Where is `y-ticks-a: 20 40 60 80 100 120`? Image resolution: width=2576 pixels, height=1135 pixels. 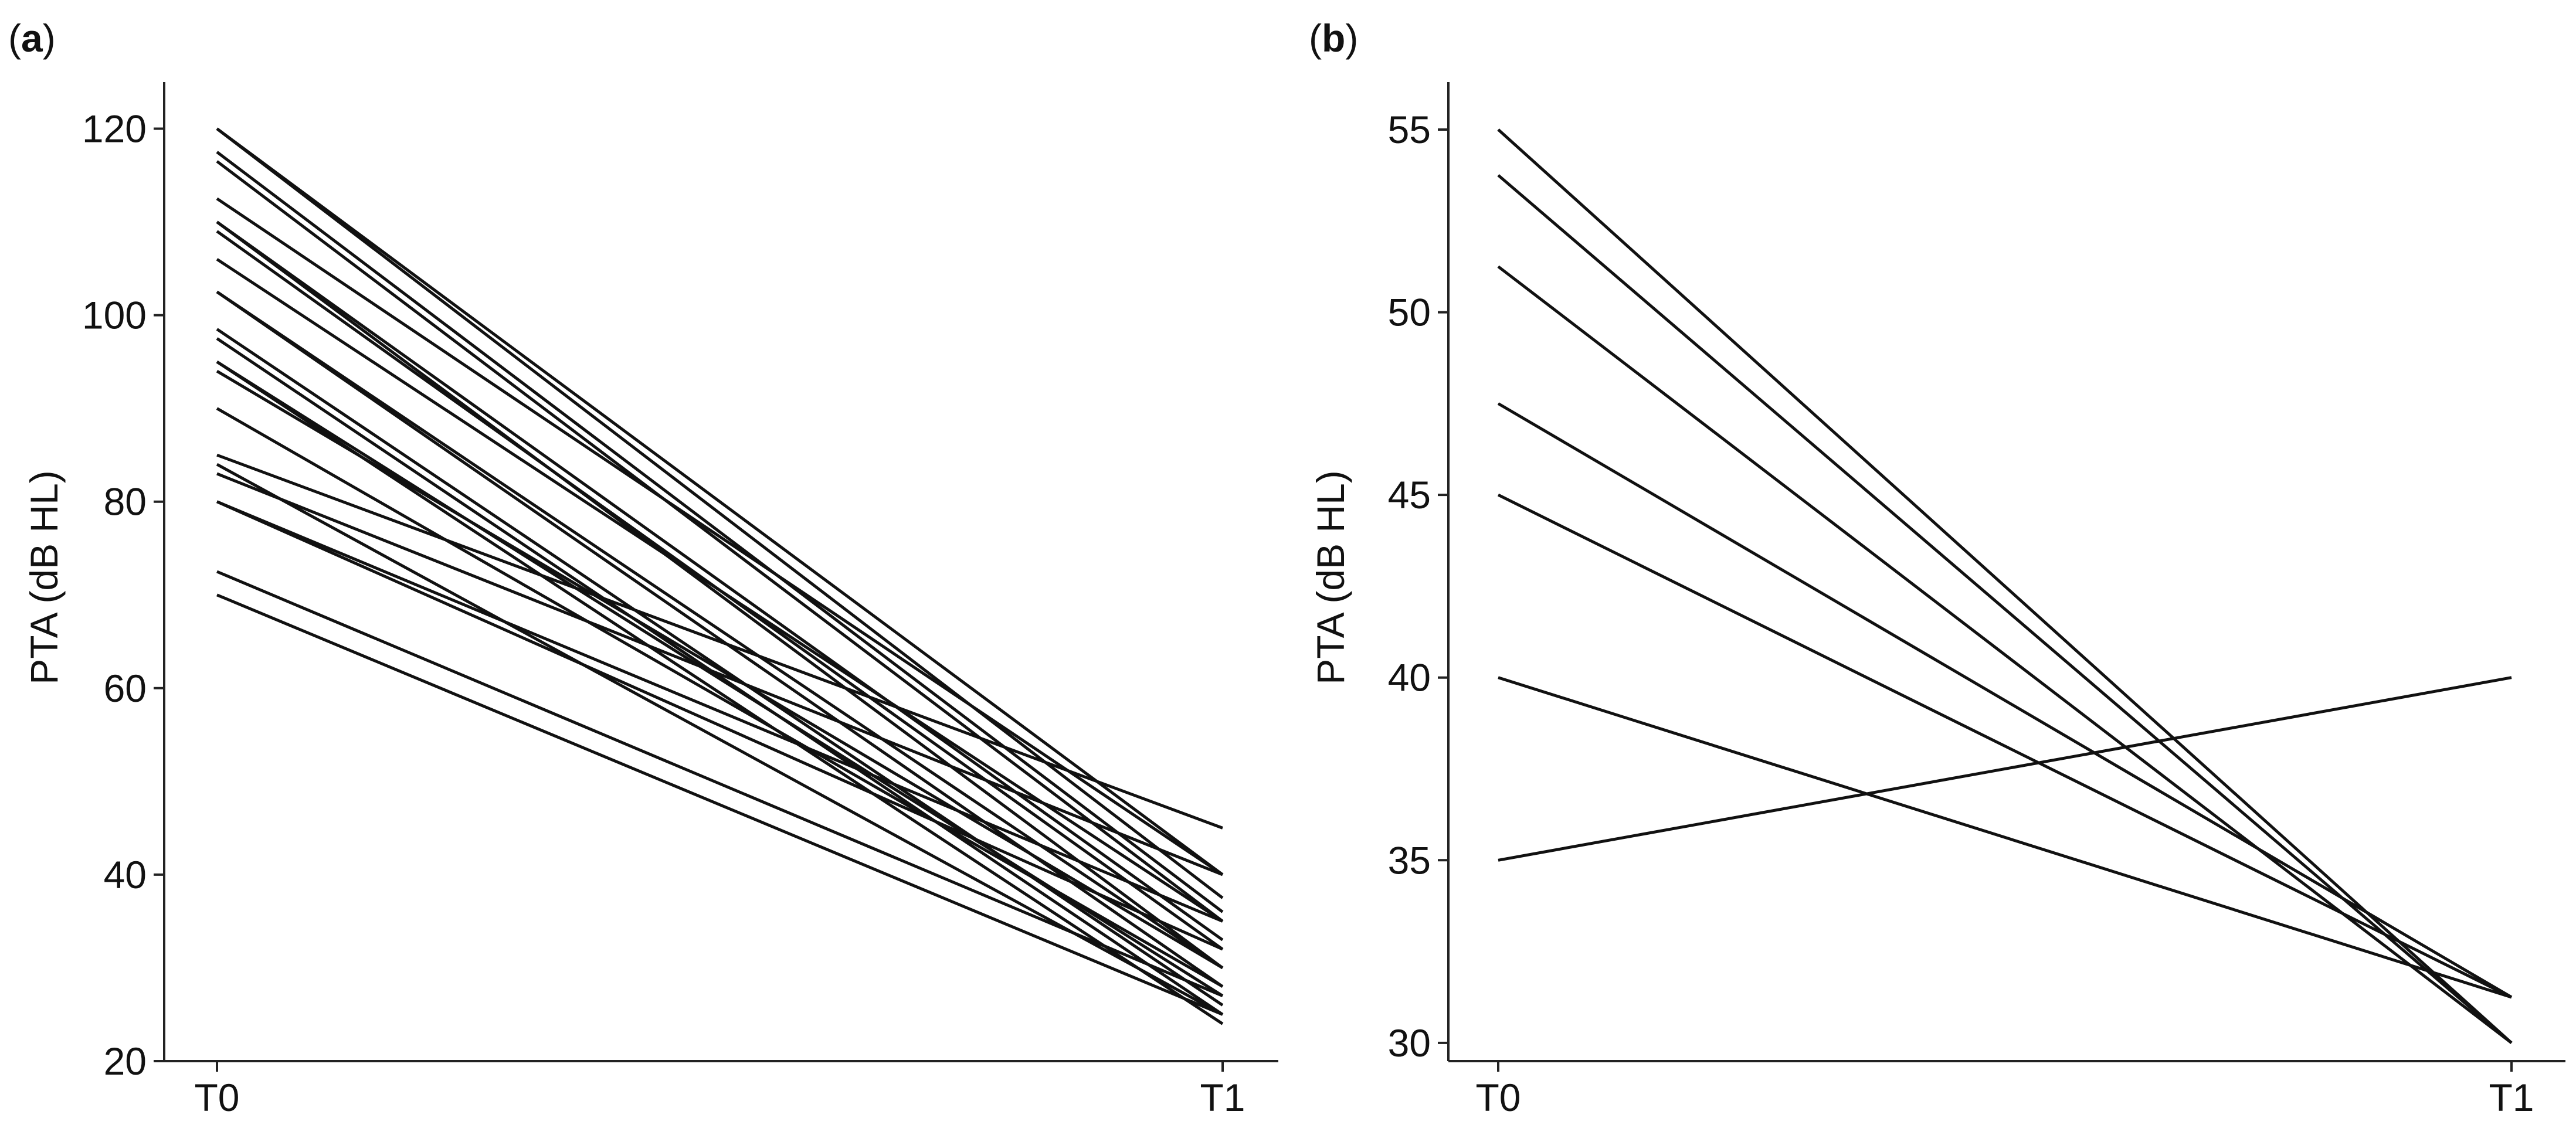
y-ticks-a: 20 40 60 80 100 120 is located at coordinates (123, 595).